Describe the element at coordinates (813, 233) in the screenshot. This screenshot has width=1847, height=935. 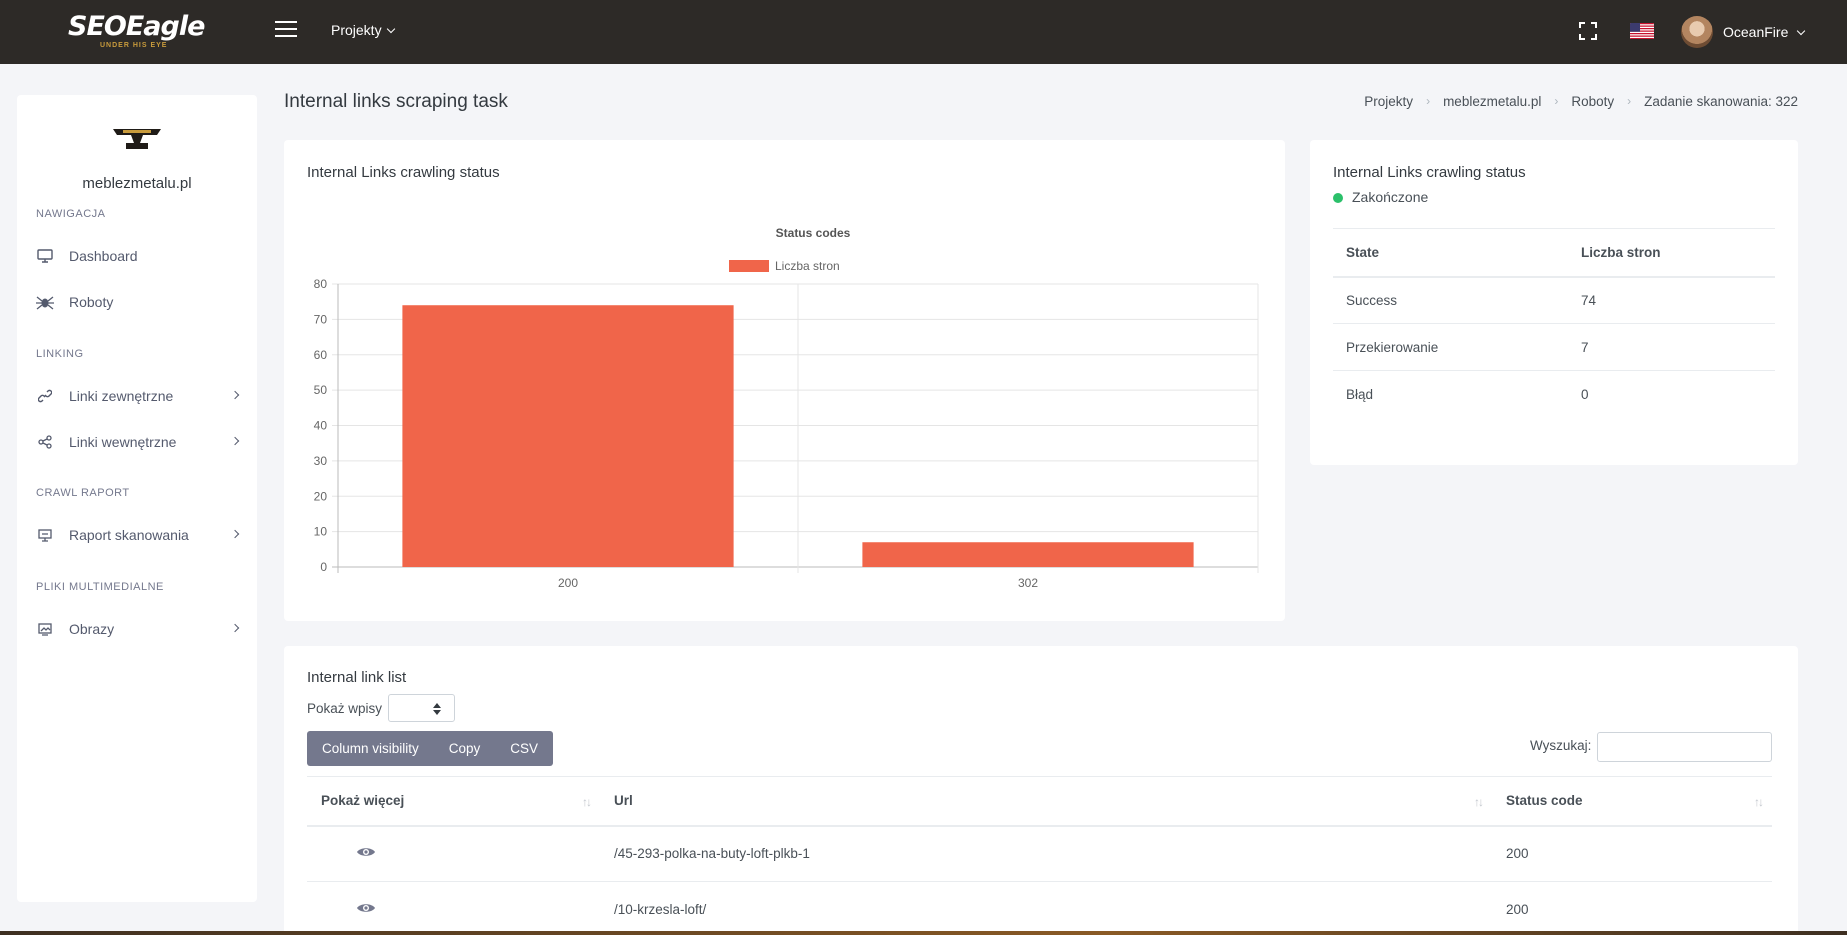
I see `chart-title: Status codes` at that location.